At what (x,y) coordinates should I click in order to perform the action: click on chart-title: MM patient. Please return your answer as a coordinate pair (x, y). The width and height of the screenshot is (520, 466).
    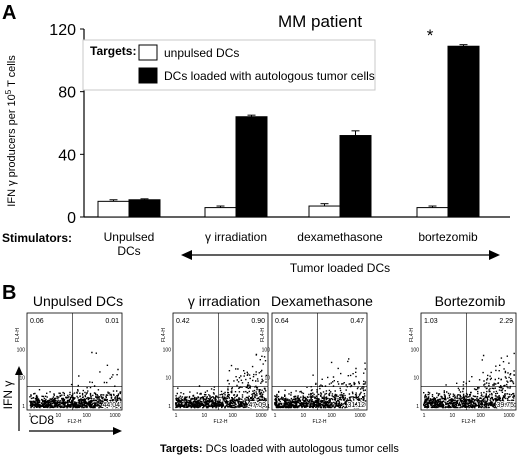
    Looking at the image, I should click on (320, 21).